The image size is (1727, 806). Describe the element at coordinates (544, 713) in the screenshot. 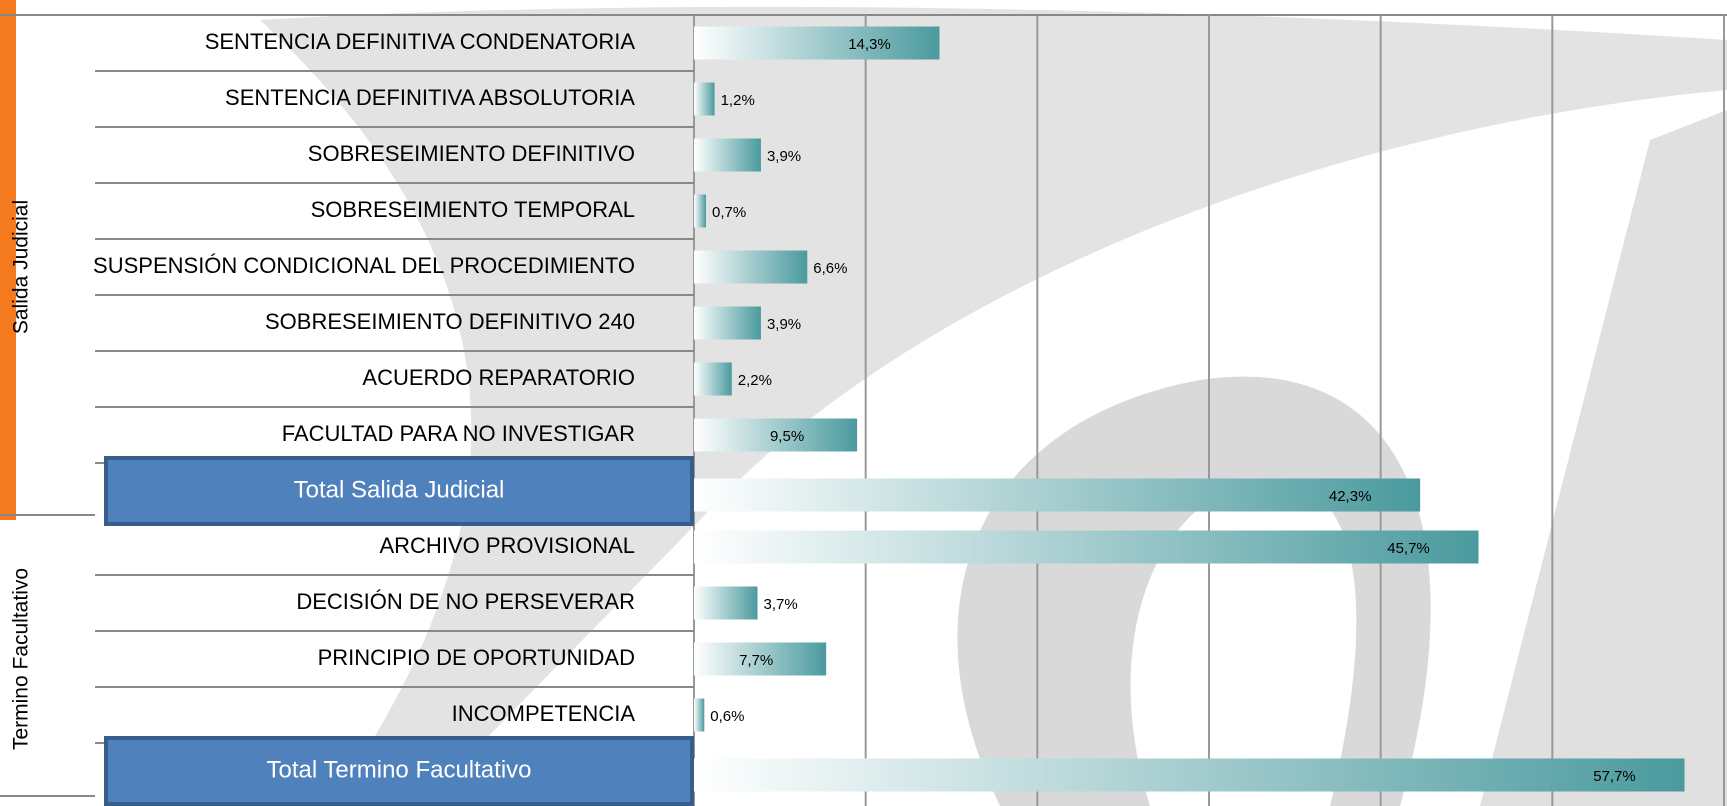

I see `category-label: INCOMPETENCIA` at that location.